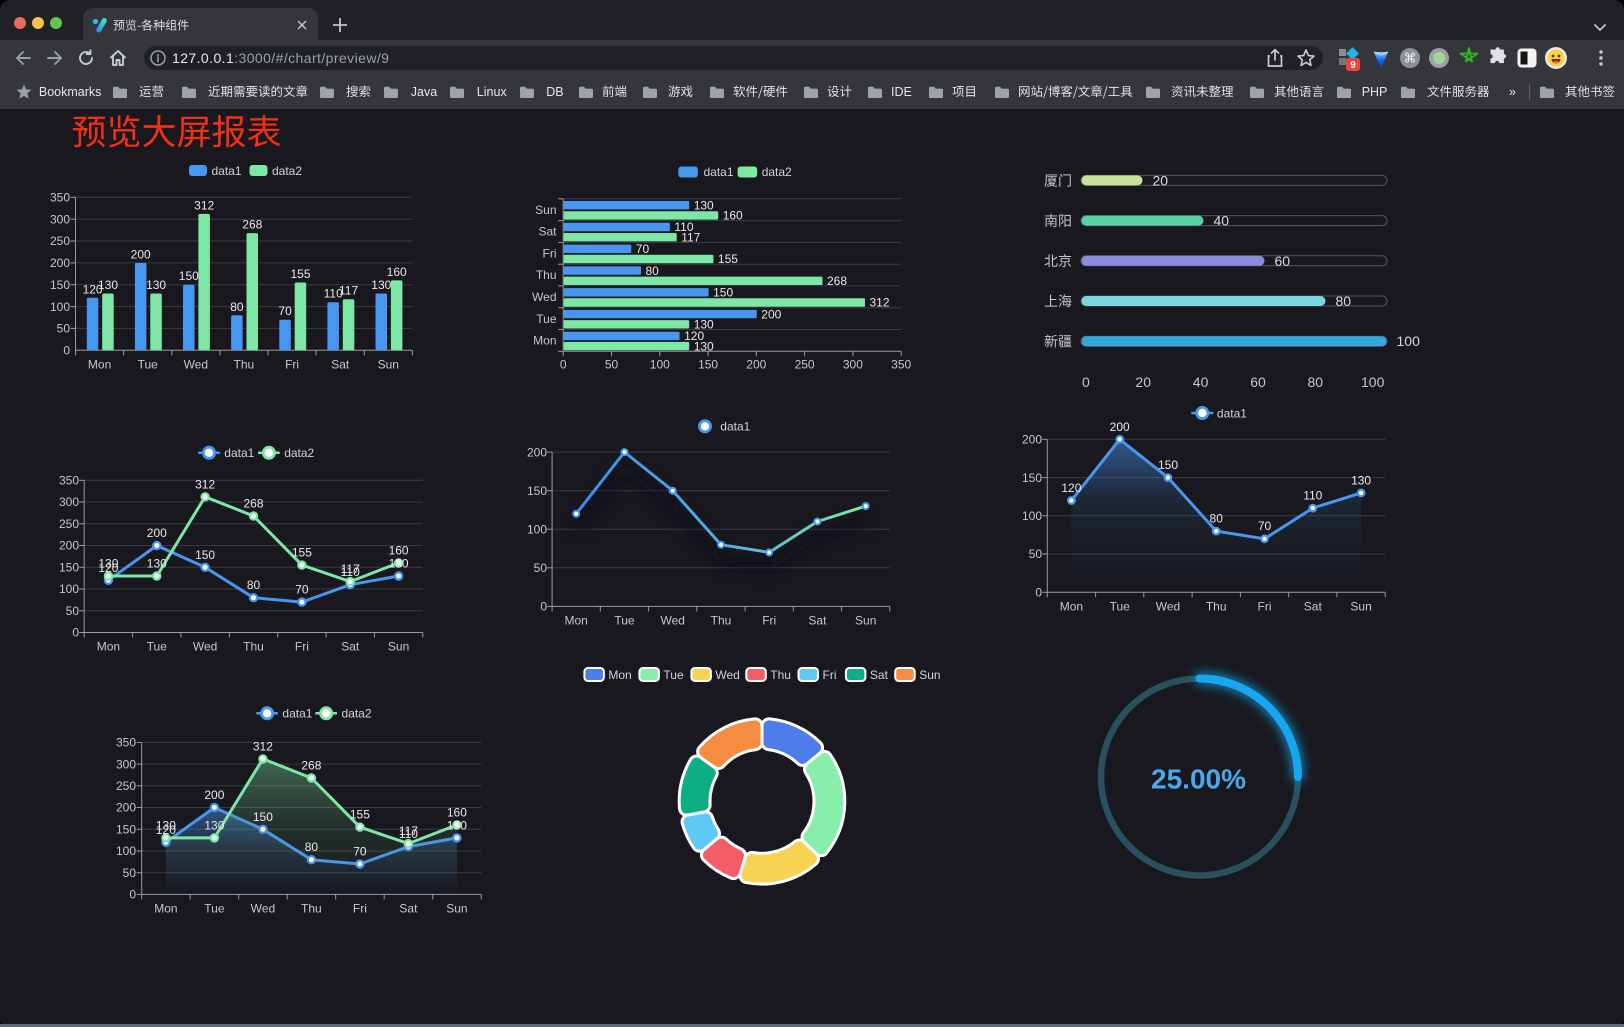 Image resolution: width=1624 pixels, height=1027 pixels. I want to click on svg-text: 9, so click(1353, 65).